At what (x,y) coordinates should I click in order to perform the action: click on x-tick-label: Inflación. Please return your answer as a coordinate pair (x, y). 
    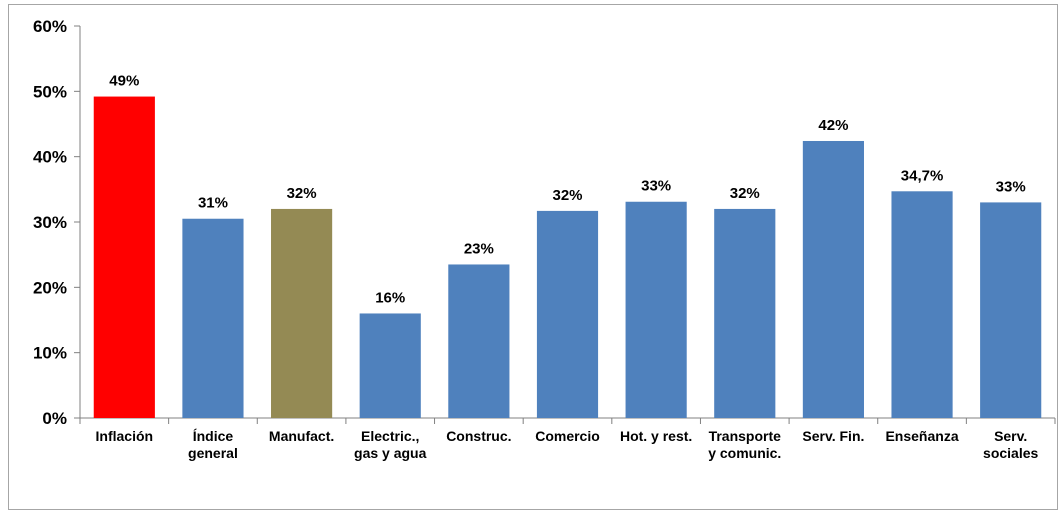
    Looking at the image, I should click on (125, 436).